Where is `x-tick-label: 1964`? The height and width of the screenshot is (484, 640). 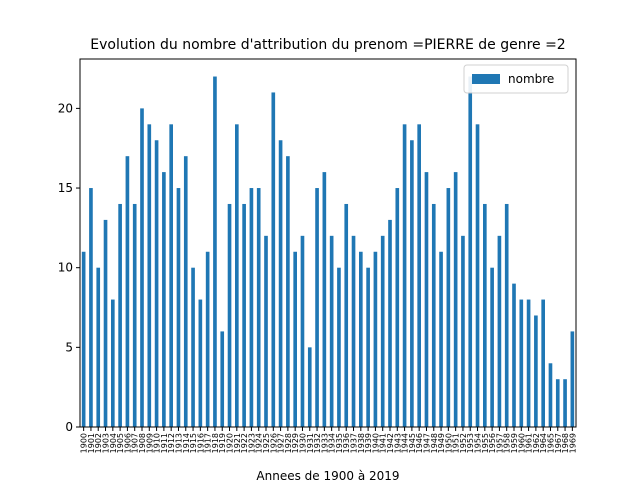 x-tick-label: 1964 is located at coordinates (543, 443).